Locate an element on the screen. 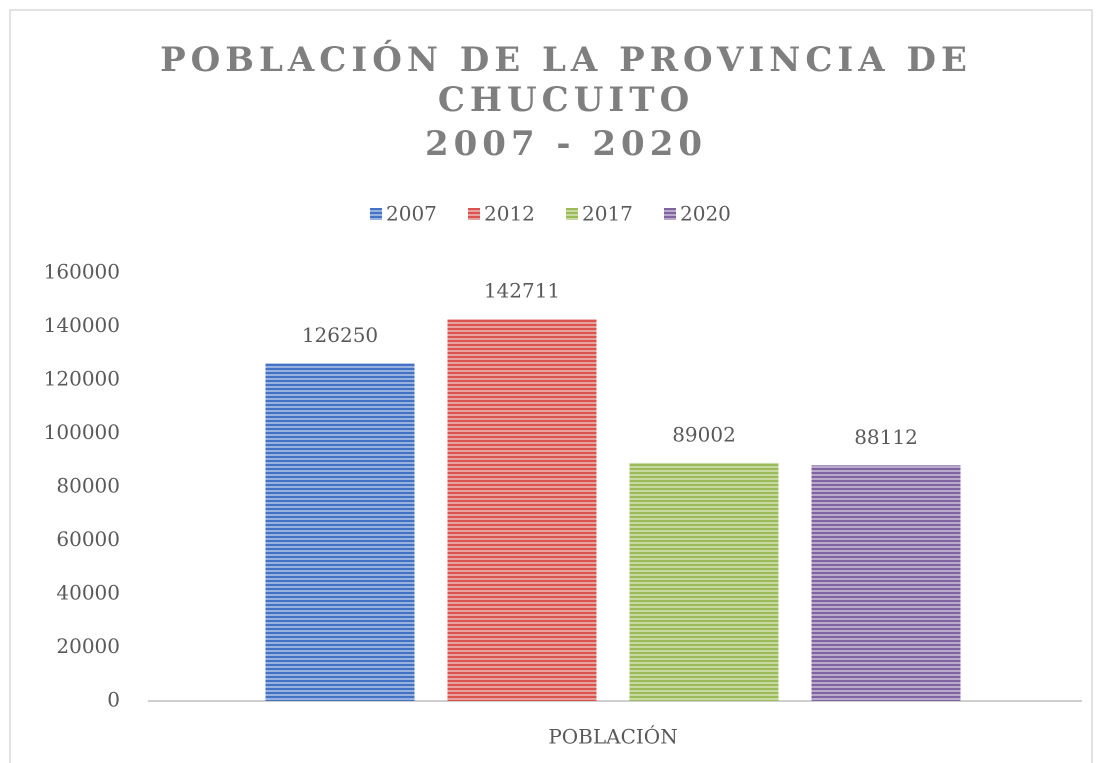 The image size is (1102, 763). data-label: 88112 is located at coordinates (886, 437).